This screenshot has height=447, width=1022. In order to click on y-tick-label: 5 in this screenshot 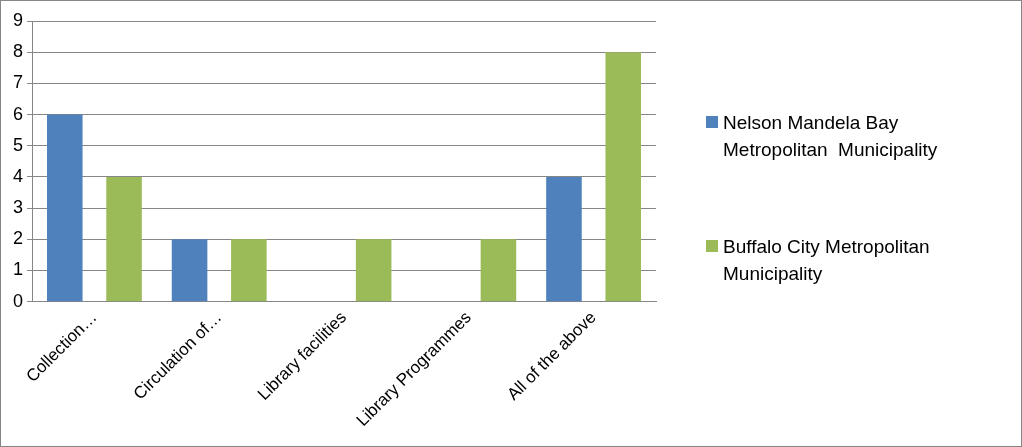, I will do `click(18, 144)`.